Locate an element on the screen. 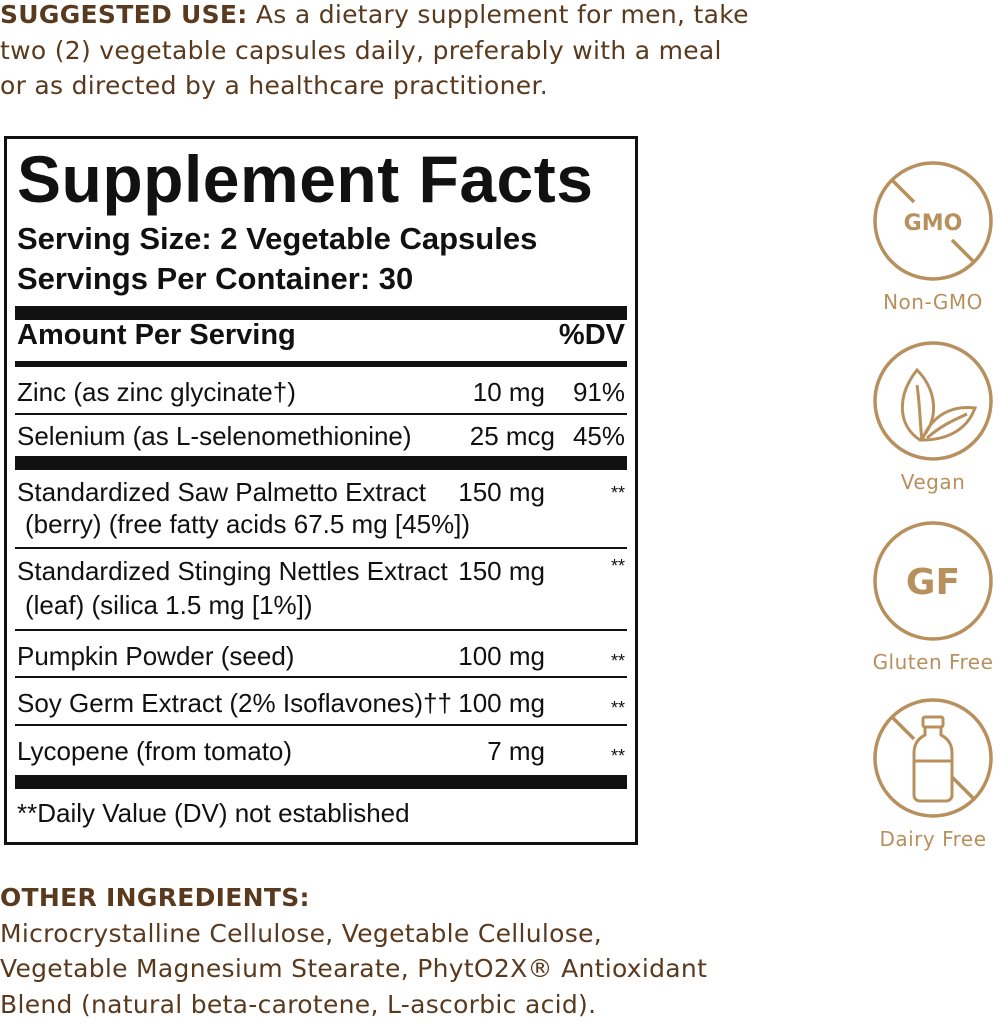  dv-header: %DV is located at coordinates (591, 335).